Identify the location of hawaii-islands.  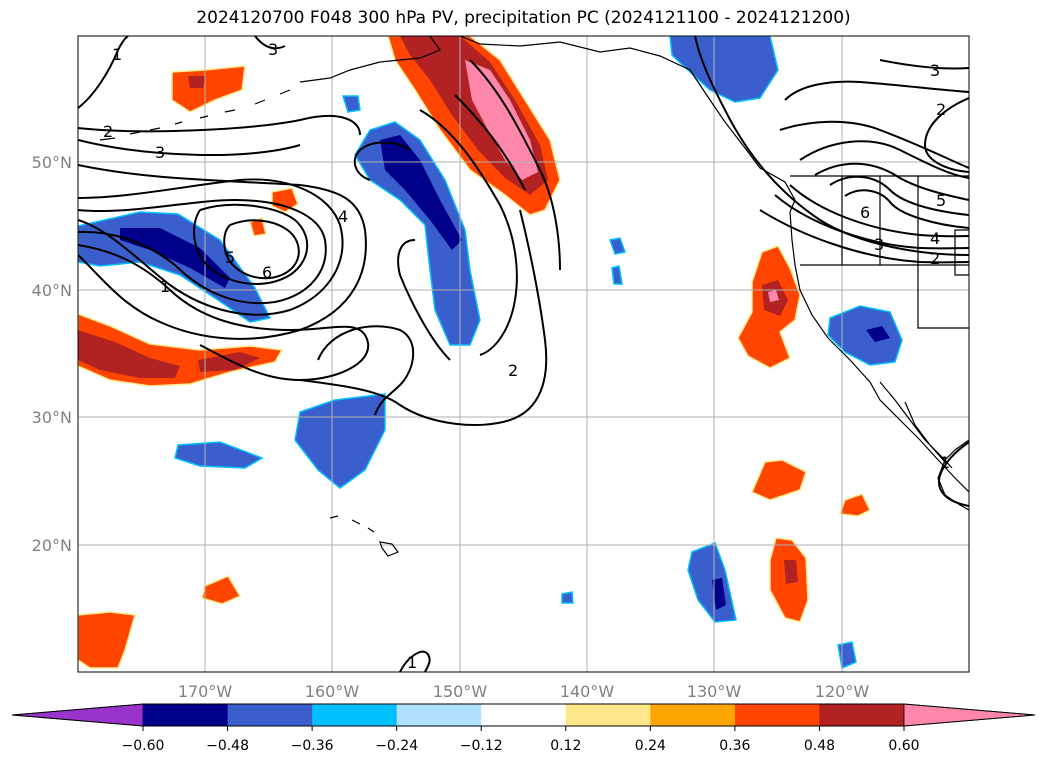
(364, 536).